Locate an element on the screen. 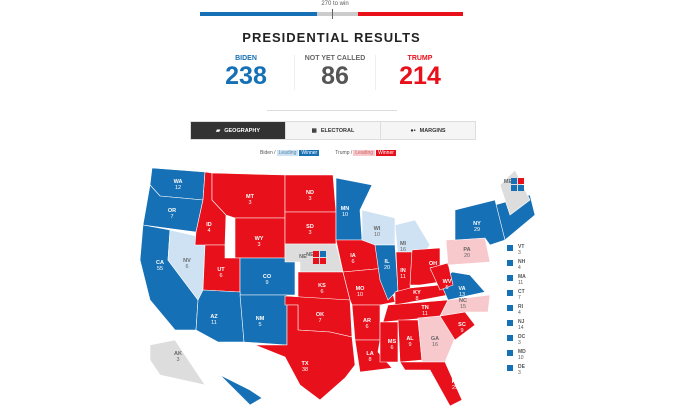  ev: 11 is located at coordinates (521, 283).